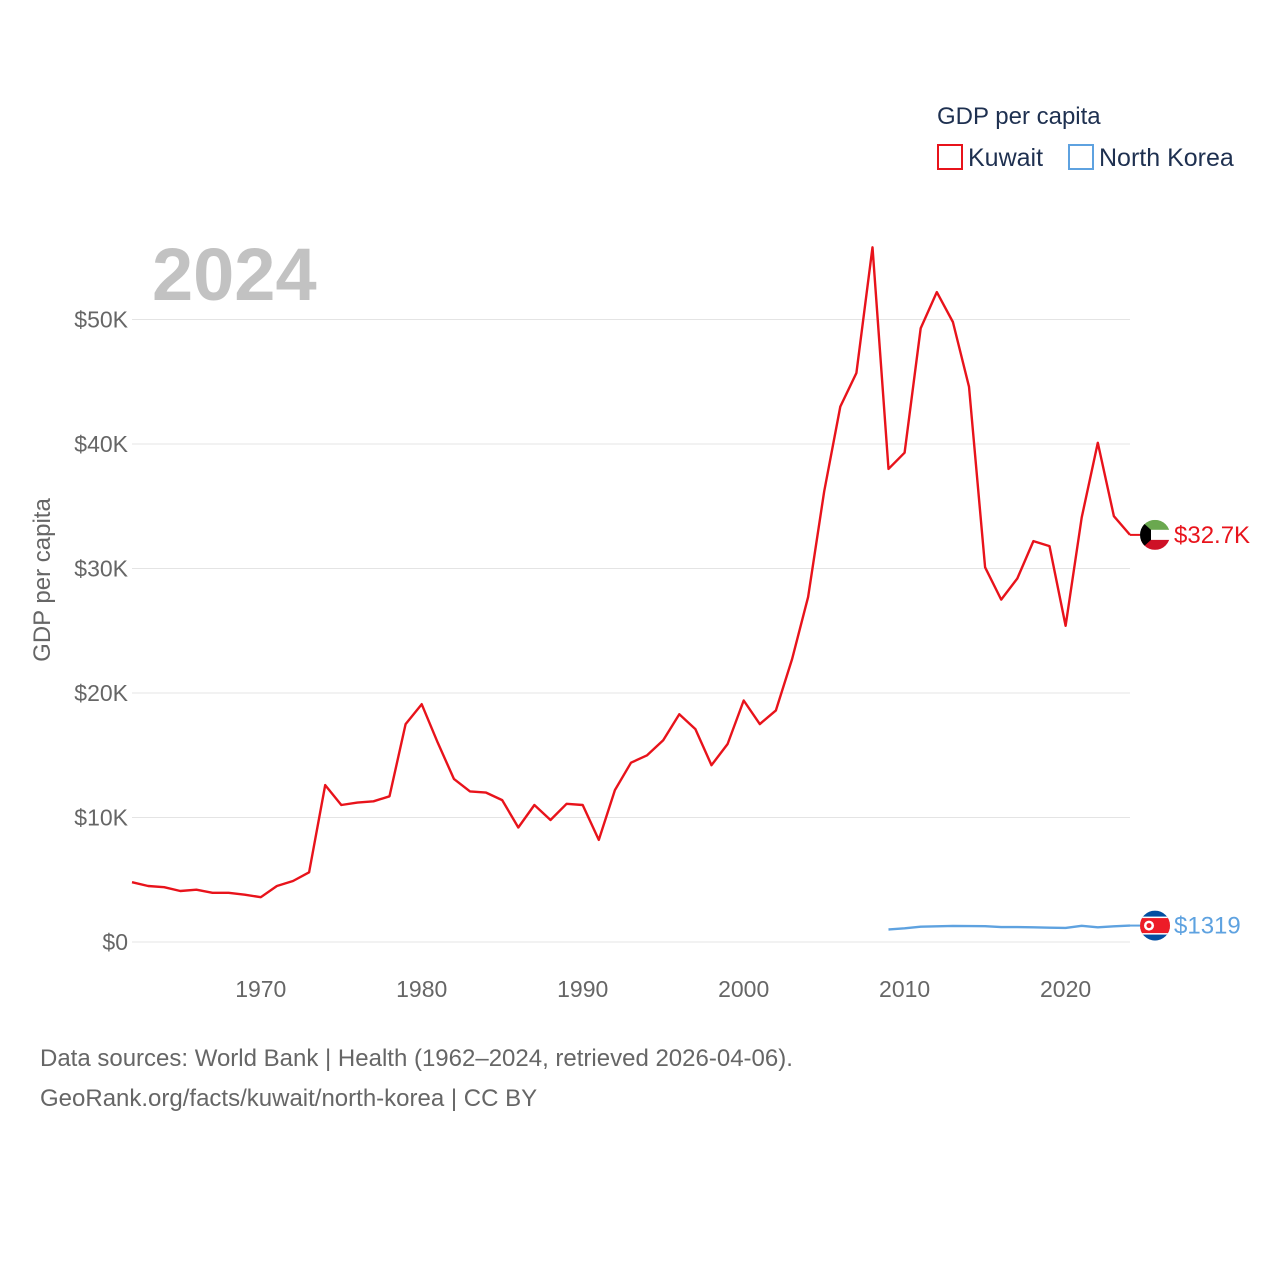 The image size is (1280, 1280). I want to click on y-tick-label-50k: $50K, so click(101, 320).